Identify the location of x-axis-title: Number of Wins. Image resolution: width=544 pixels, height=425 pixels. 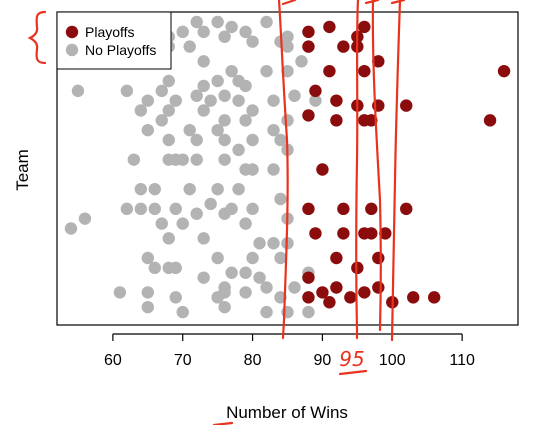
(287, 412).